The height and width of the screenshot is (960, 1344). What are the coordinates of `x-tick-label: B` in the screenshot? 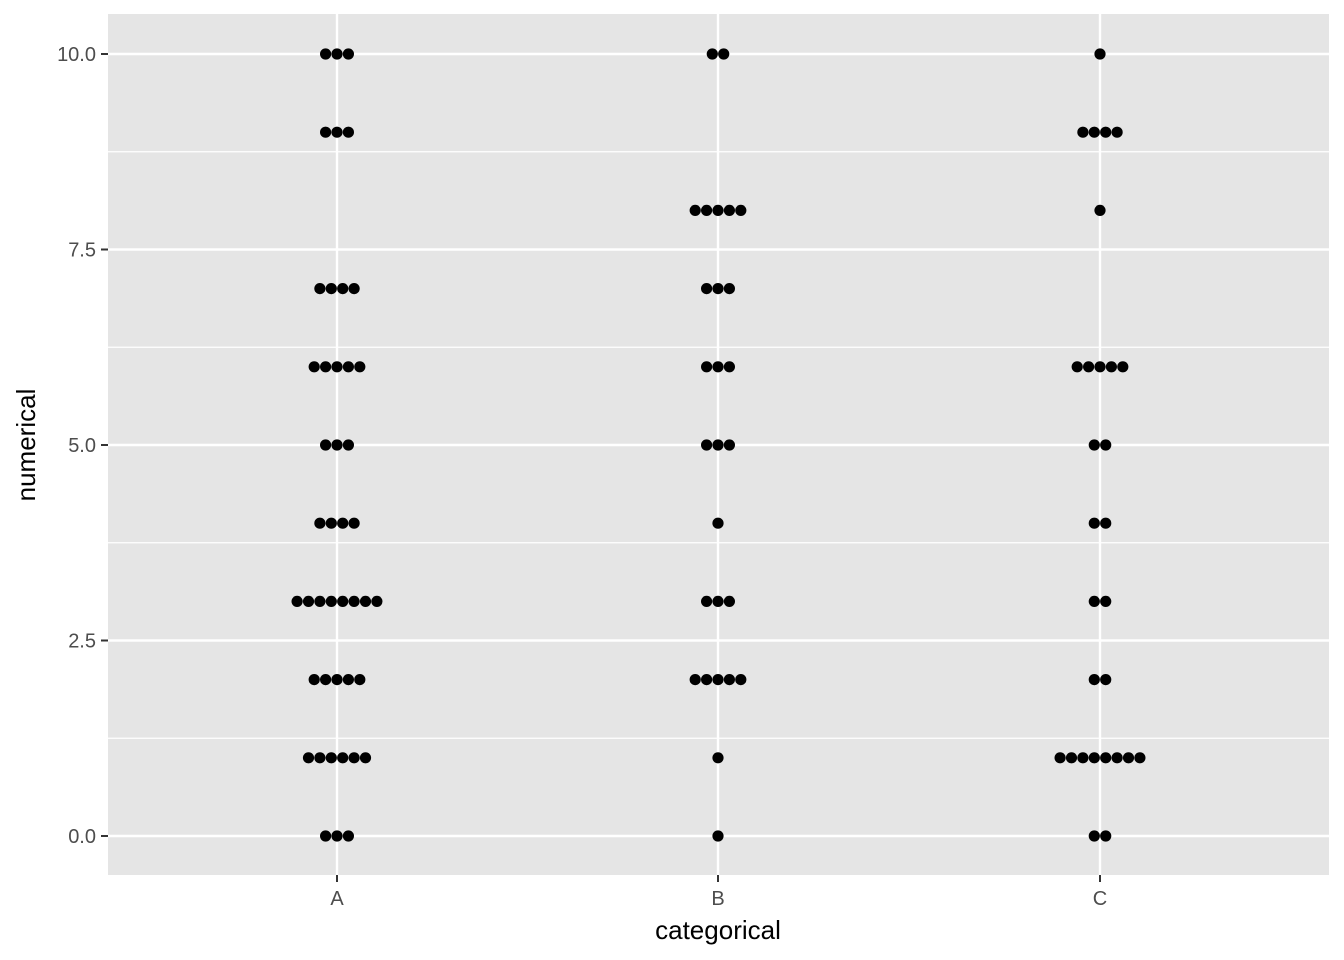 It's located at (717, 899).